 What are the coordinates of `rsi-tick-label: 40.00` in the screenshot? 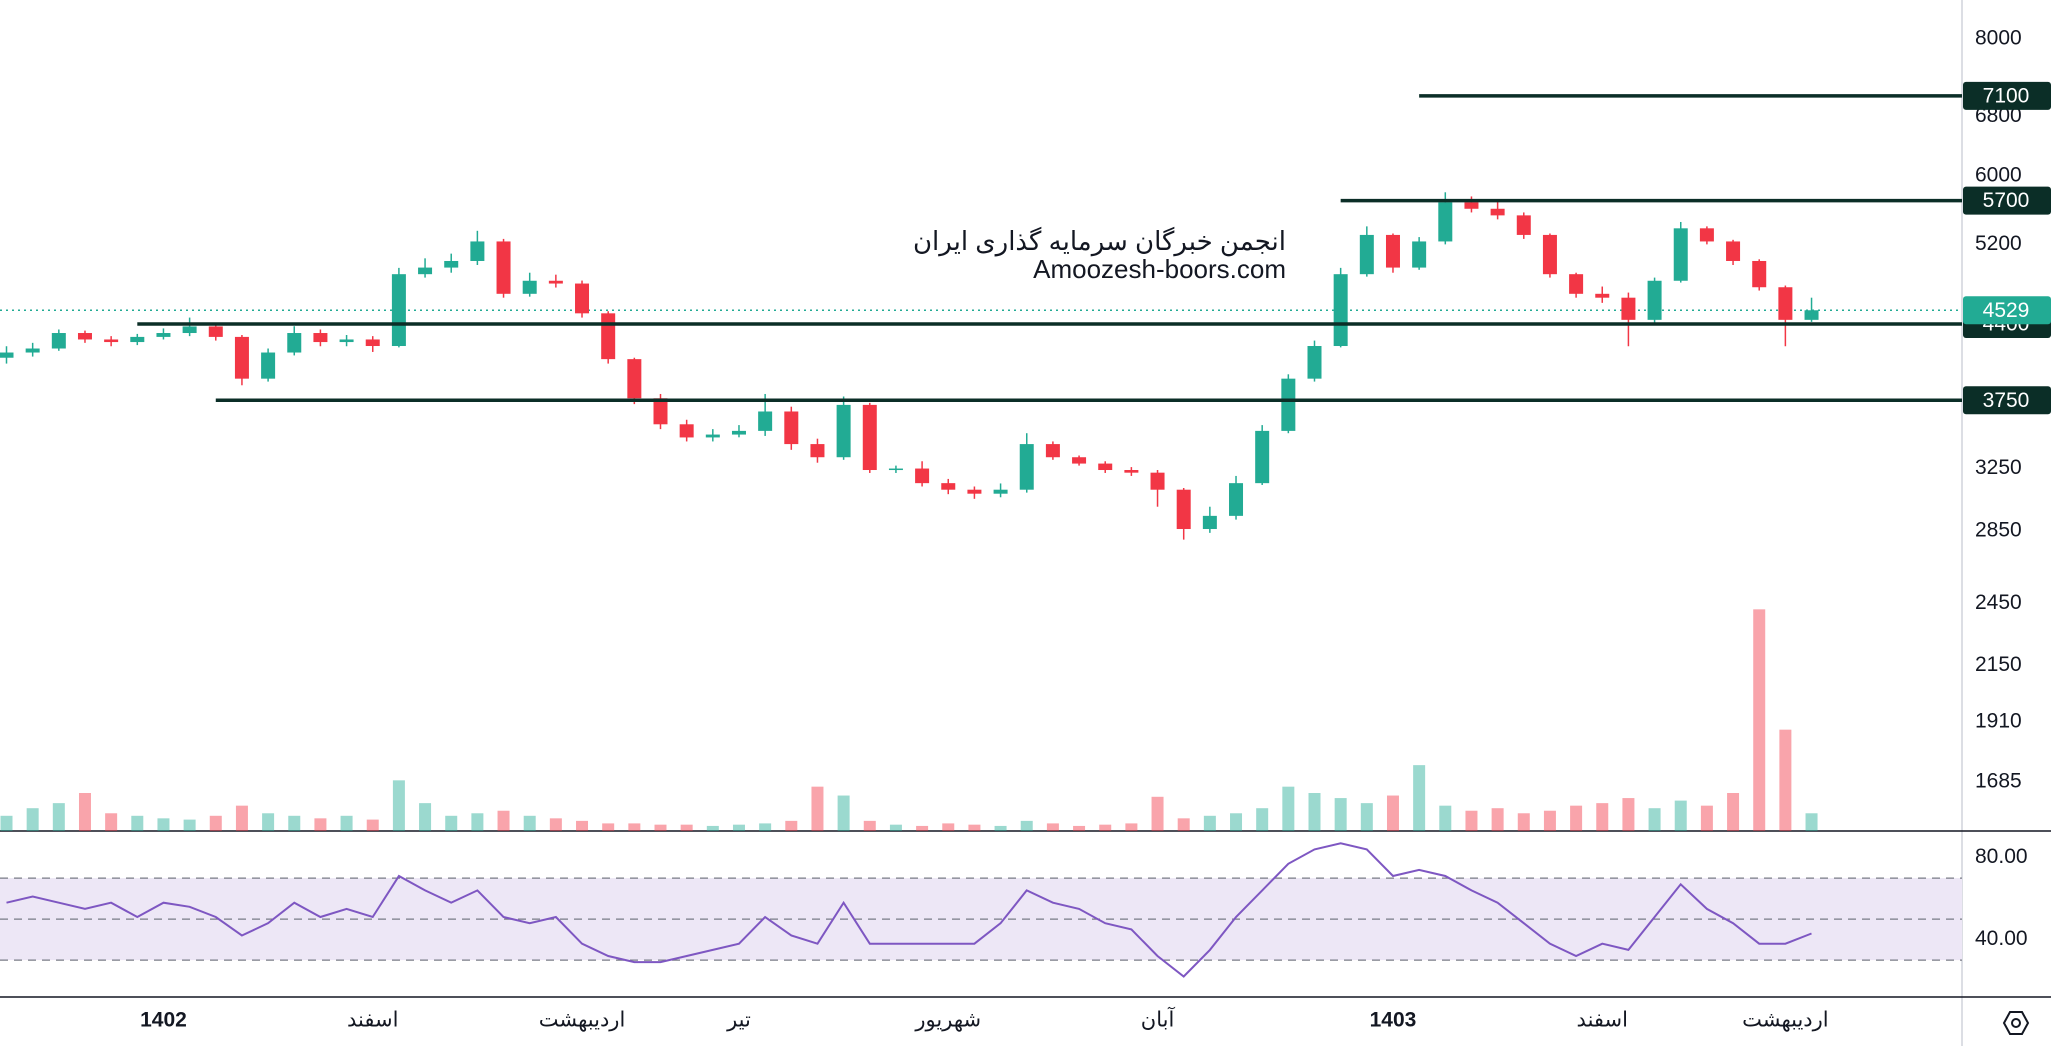 It's located at (2001, 938).